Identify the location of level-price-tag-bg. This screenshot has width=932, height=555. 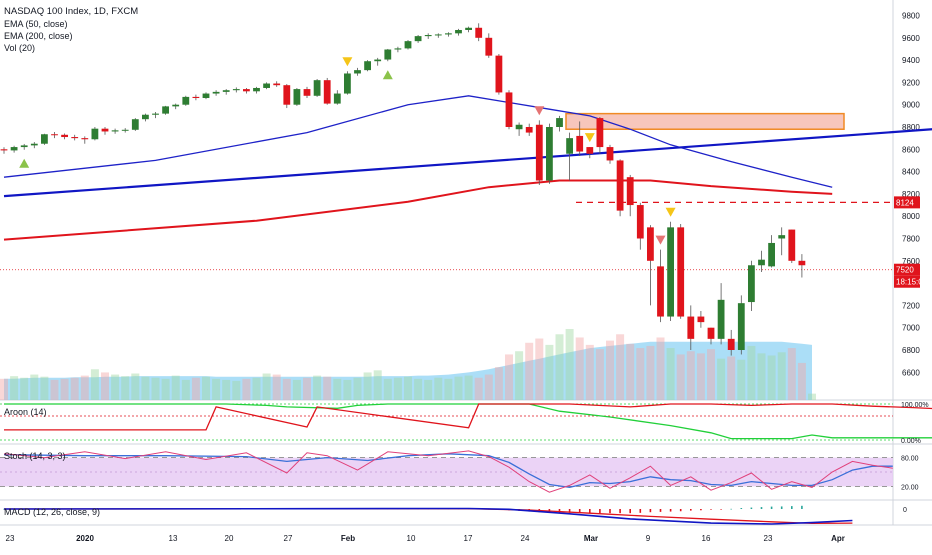
(907, 202).